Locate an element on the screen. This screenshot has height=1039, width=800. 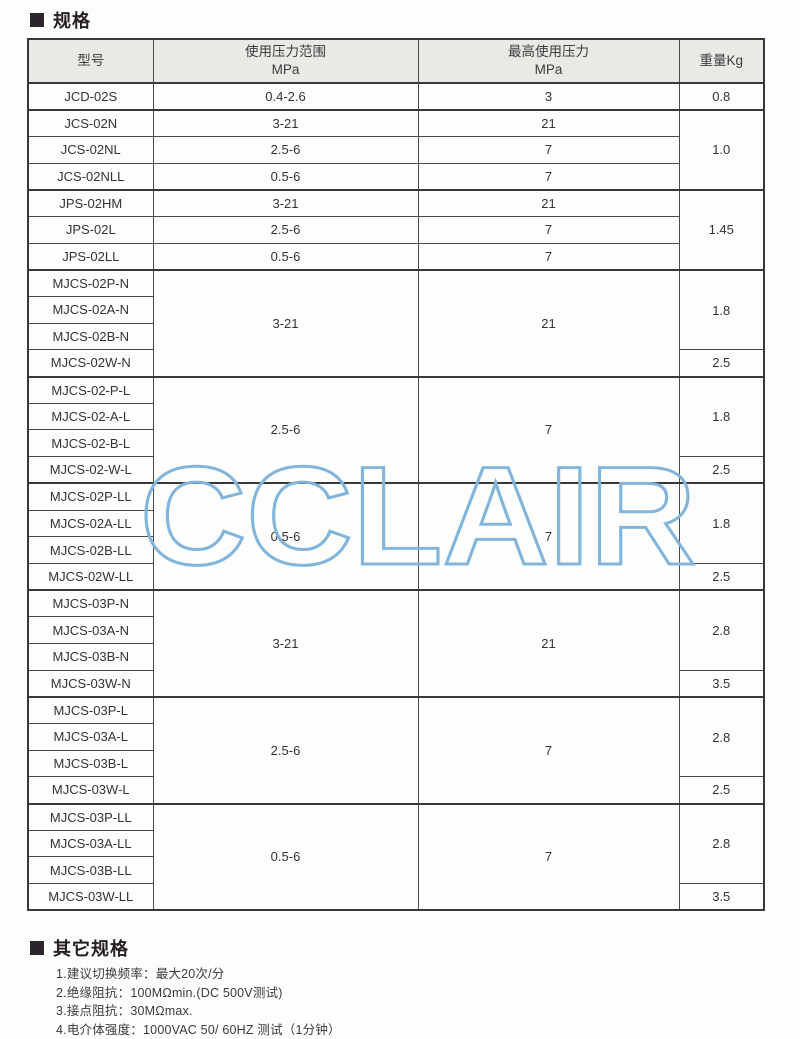
model-cell: MJCS-03W-L is located at coordinates (90, 790).